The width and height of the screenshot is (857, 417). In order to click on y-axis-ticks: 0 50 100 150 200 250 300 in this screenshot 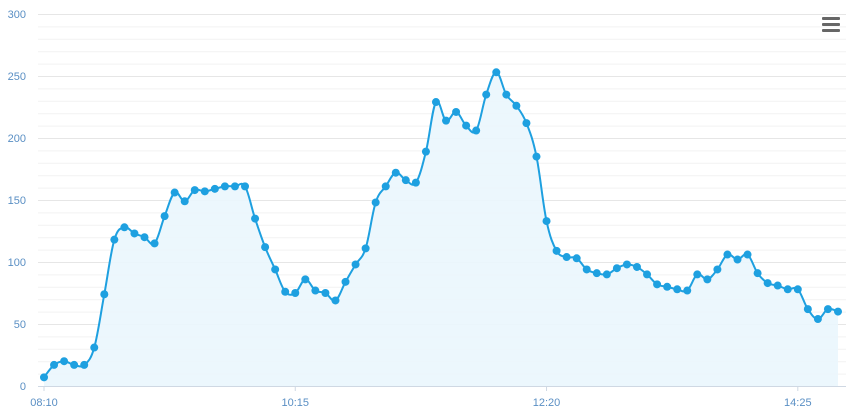, I will do `click(17, 201)`.